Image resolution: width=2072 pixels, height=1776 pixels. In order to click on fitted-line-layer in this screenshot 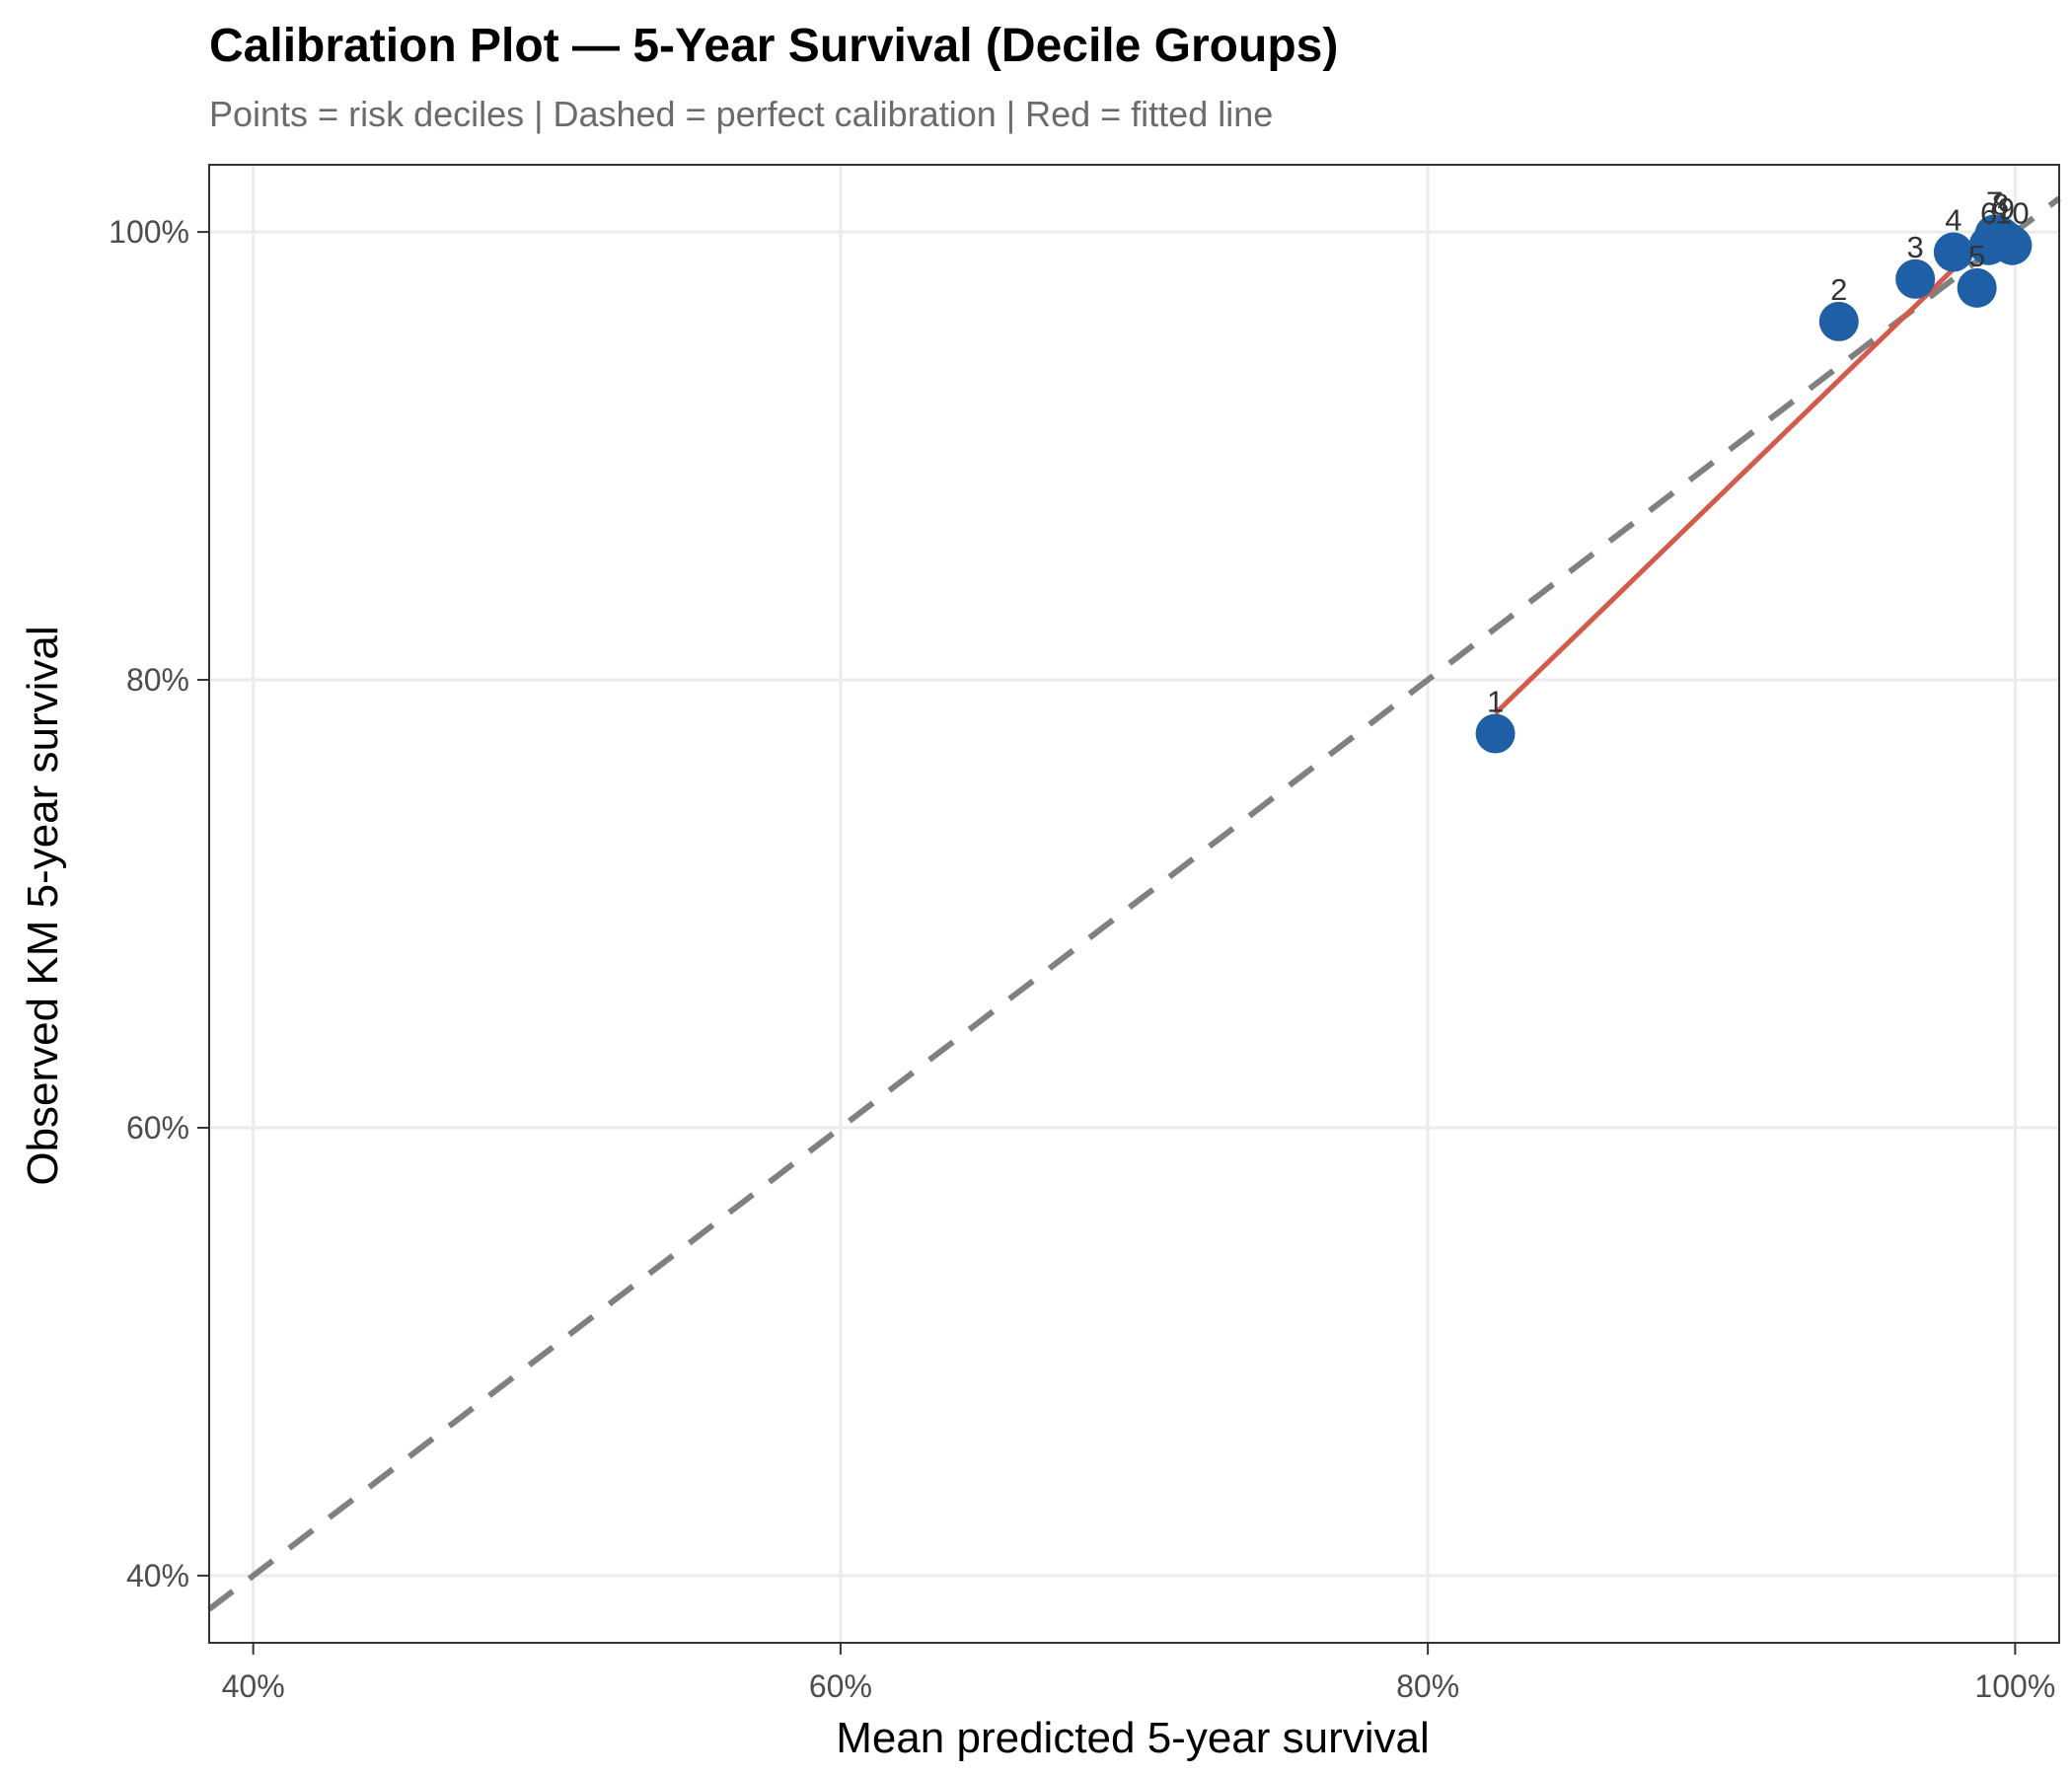, I will do `click(1744, 473)`.